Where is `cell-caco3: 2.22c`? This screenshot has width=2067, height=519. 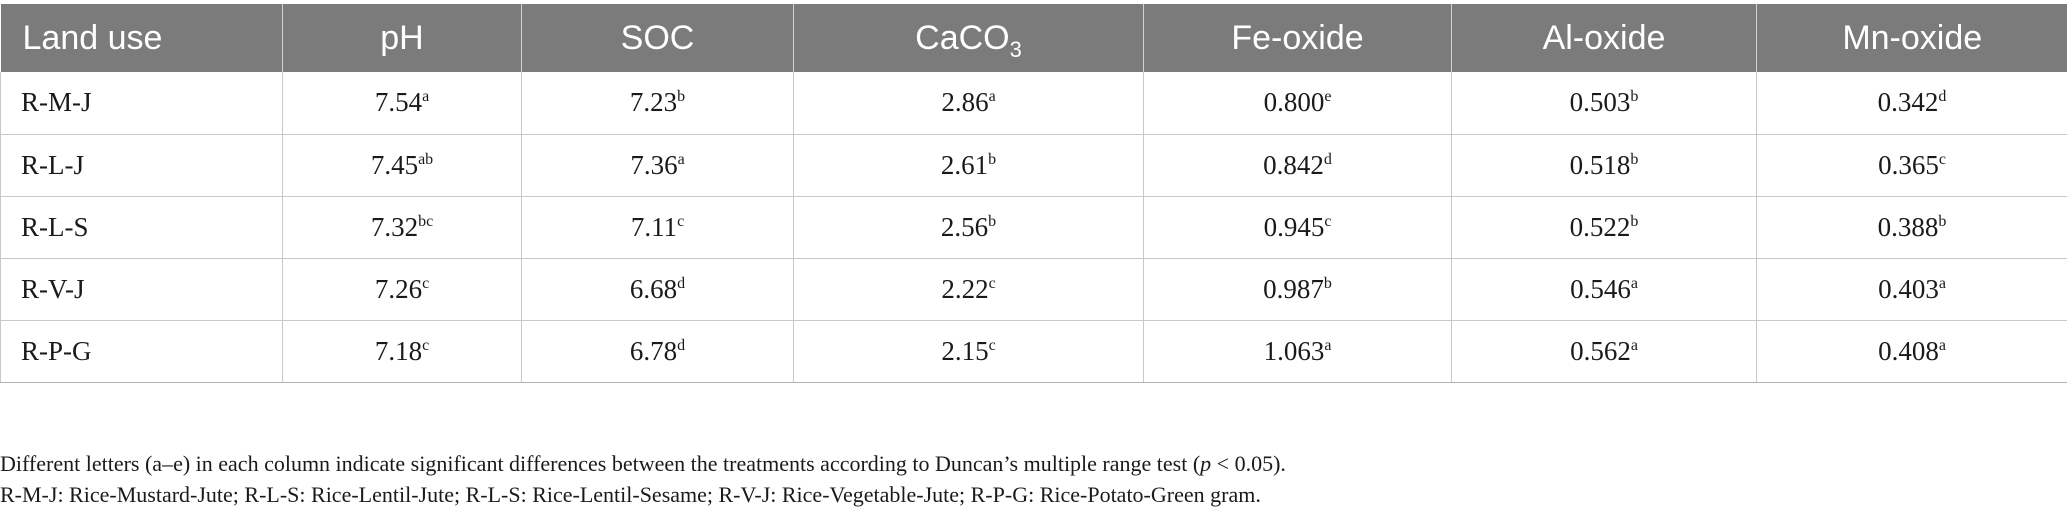 cell-caco3: 2.22c is located at coordinates (968, 289).